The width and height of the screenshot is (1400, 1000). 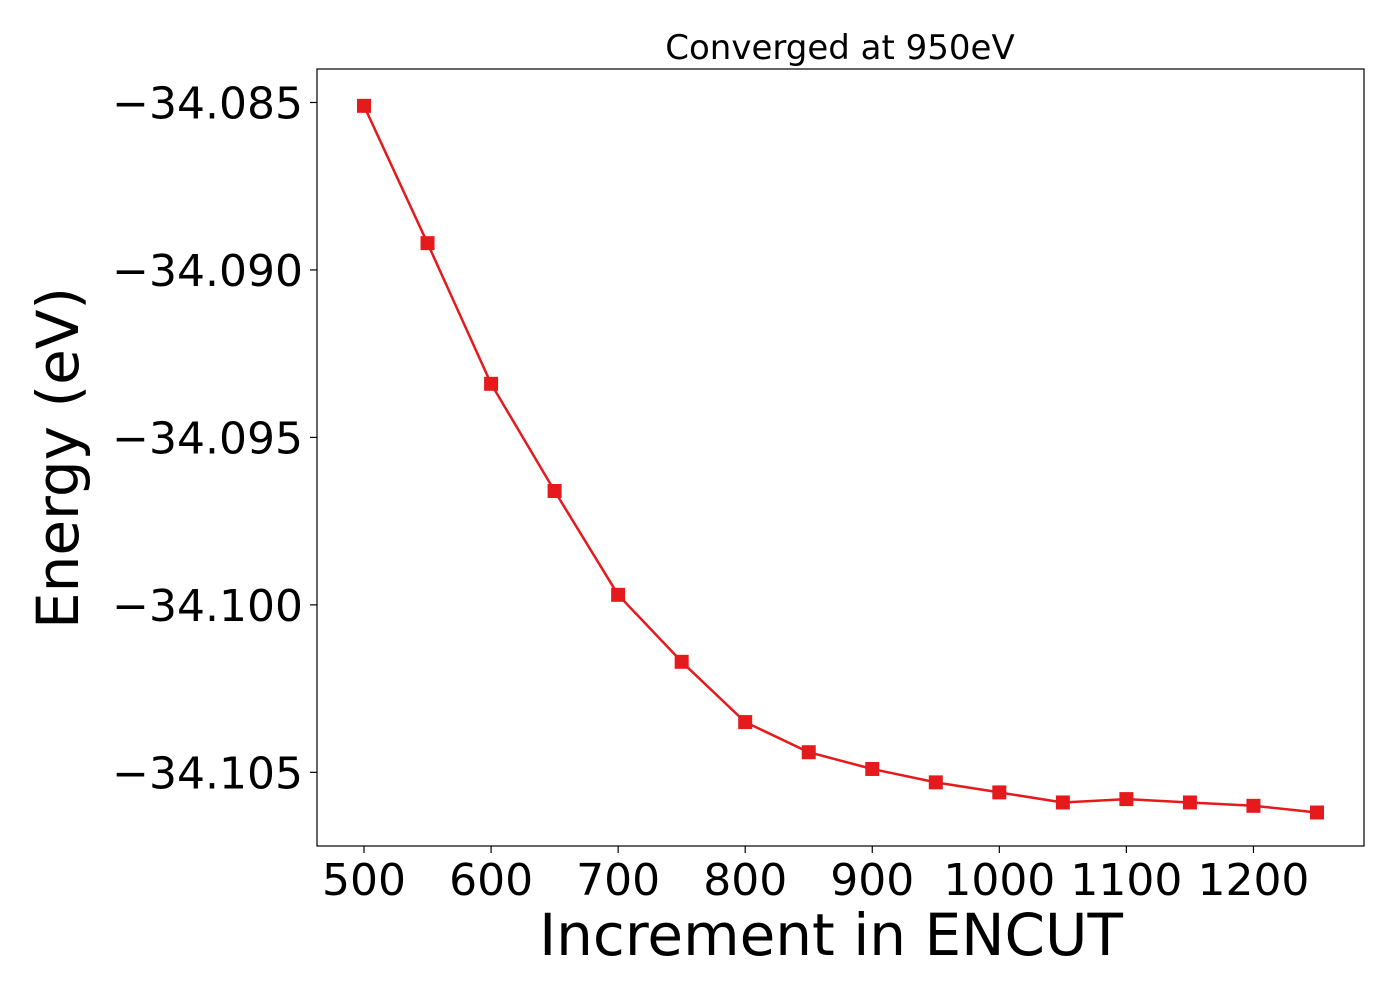 I want to click on x-tick-label: 700, so click(x=618, y=880).